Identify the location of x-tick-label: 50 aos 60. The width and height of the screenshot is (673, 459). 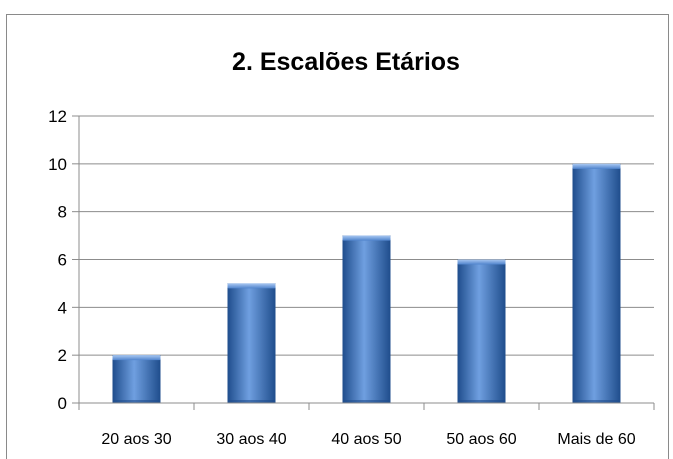
(481, 439).